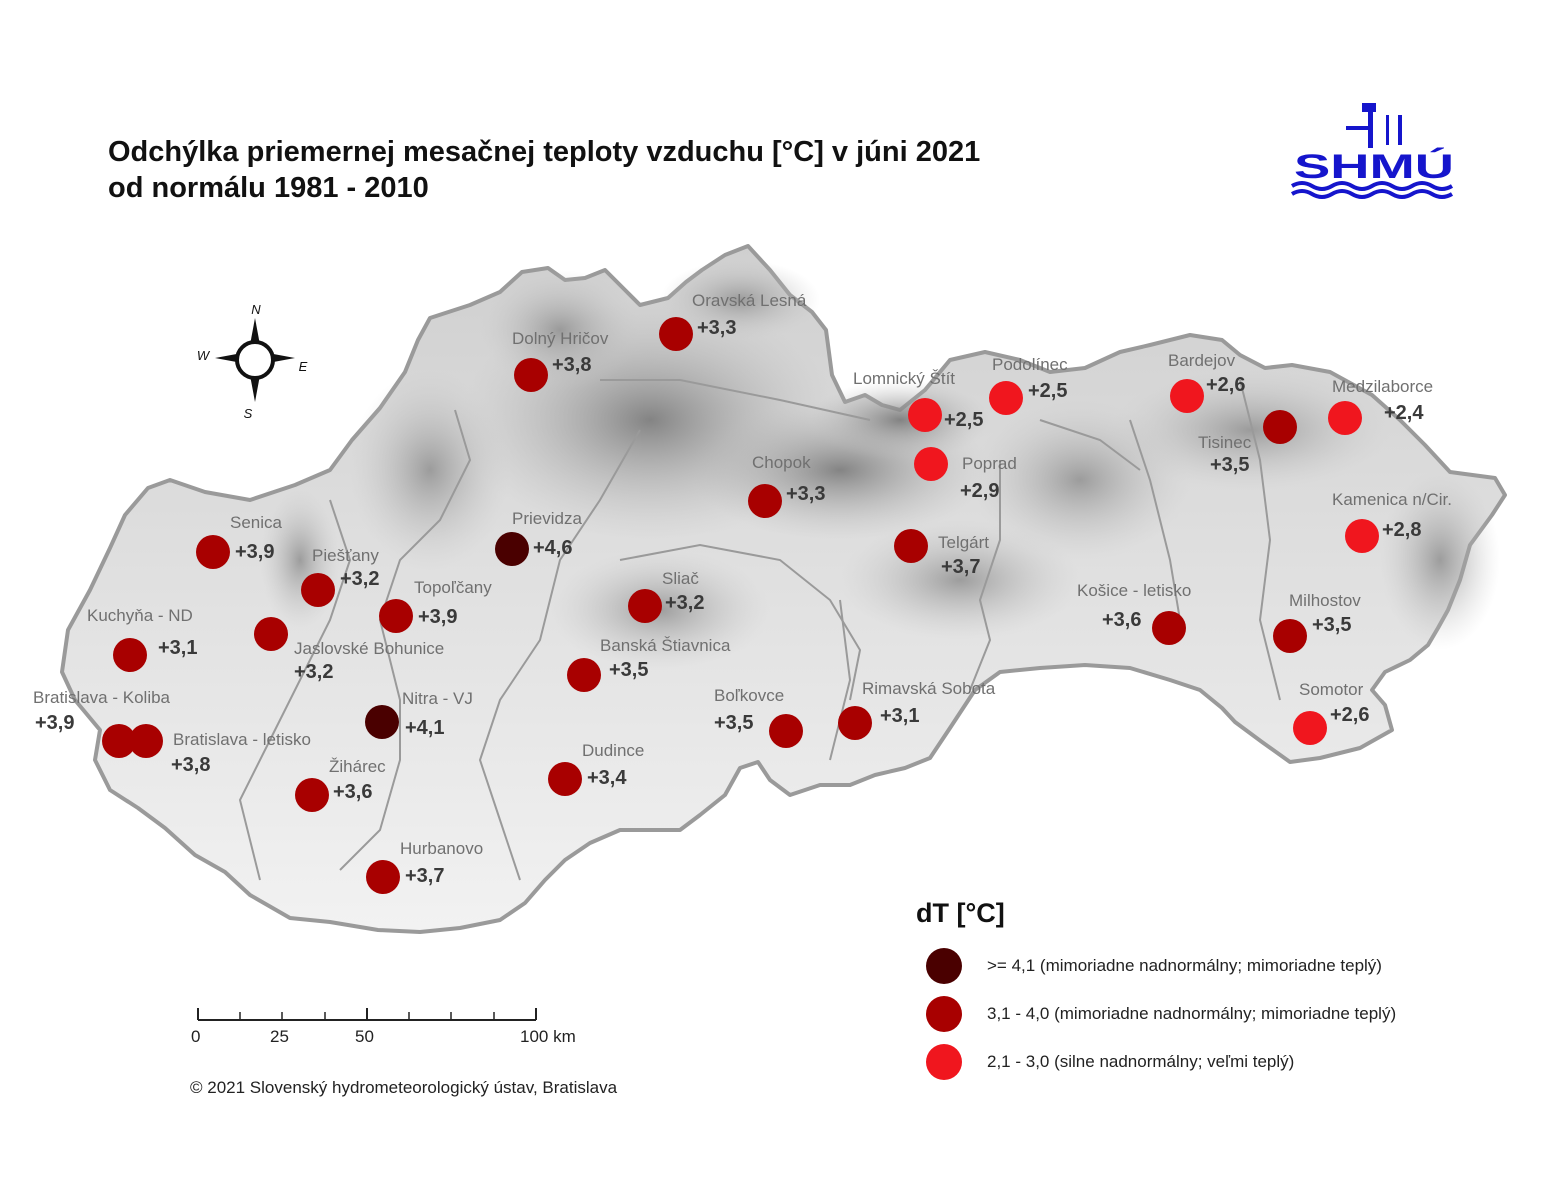 The image size is (1553, 1200). I want to click on station-dolny-hricov: Dolný Hričov +3,8, so click(560, 360).